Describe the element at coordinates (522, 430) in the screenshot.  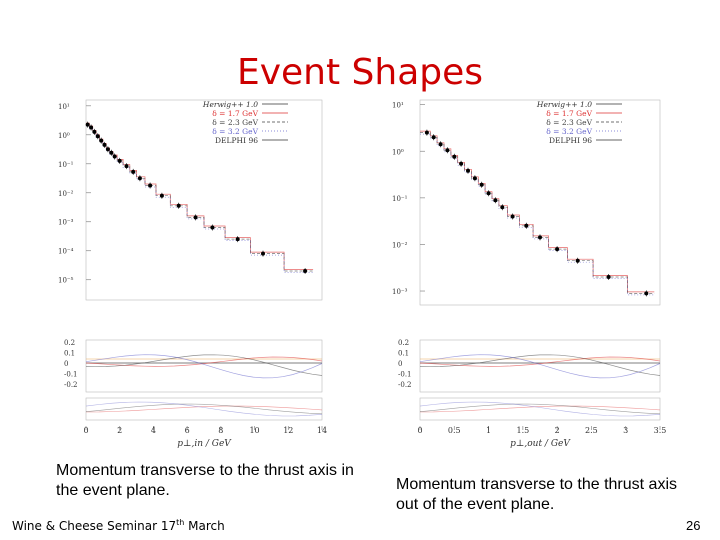
I see `xtick-label-1-3: 1.5` at that location.